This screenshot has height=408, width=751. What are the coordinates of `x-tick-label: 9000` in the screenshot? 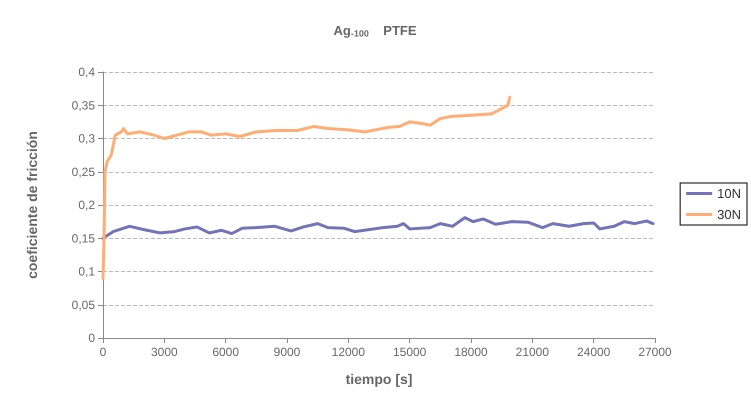 It's located at (287, 352).